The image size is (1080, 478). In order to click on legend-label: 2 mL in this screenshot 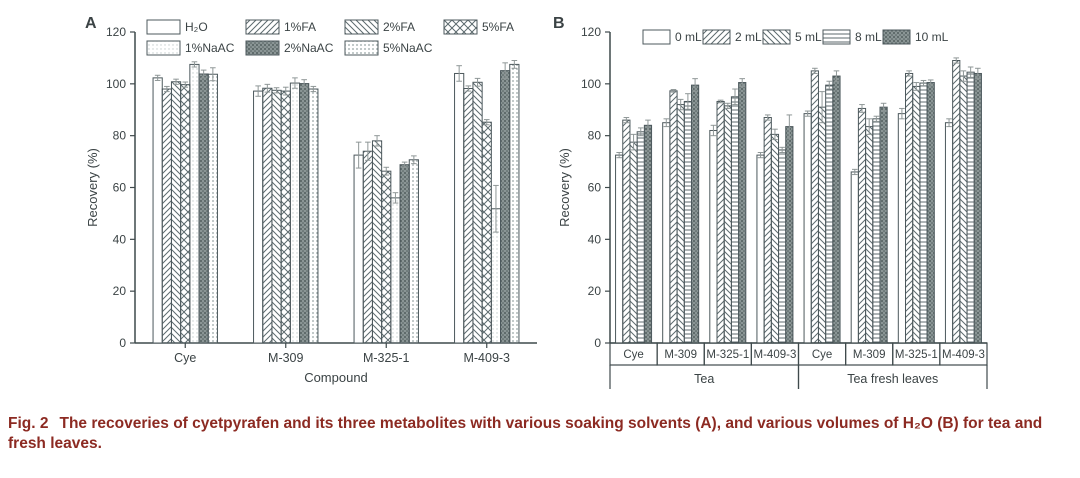, I will do `click(748, 37)`.